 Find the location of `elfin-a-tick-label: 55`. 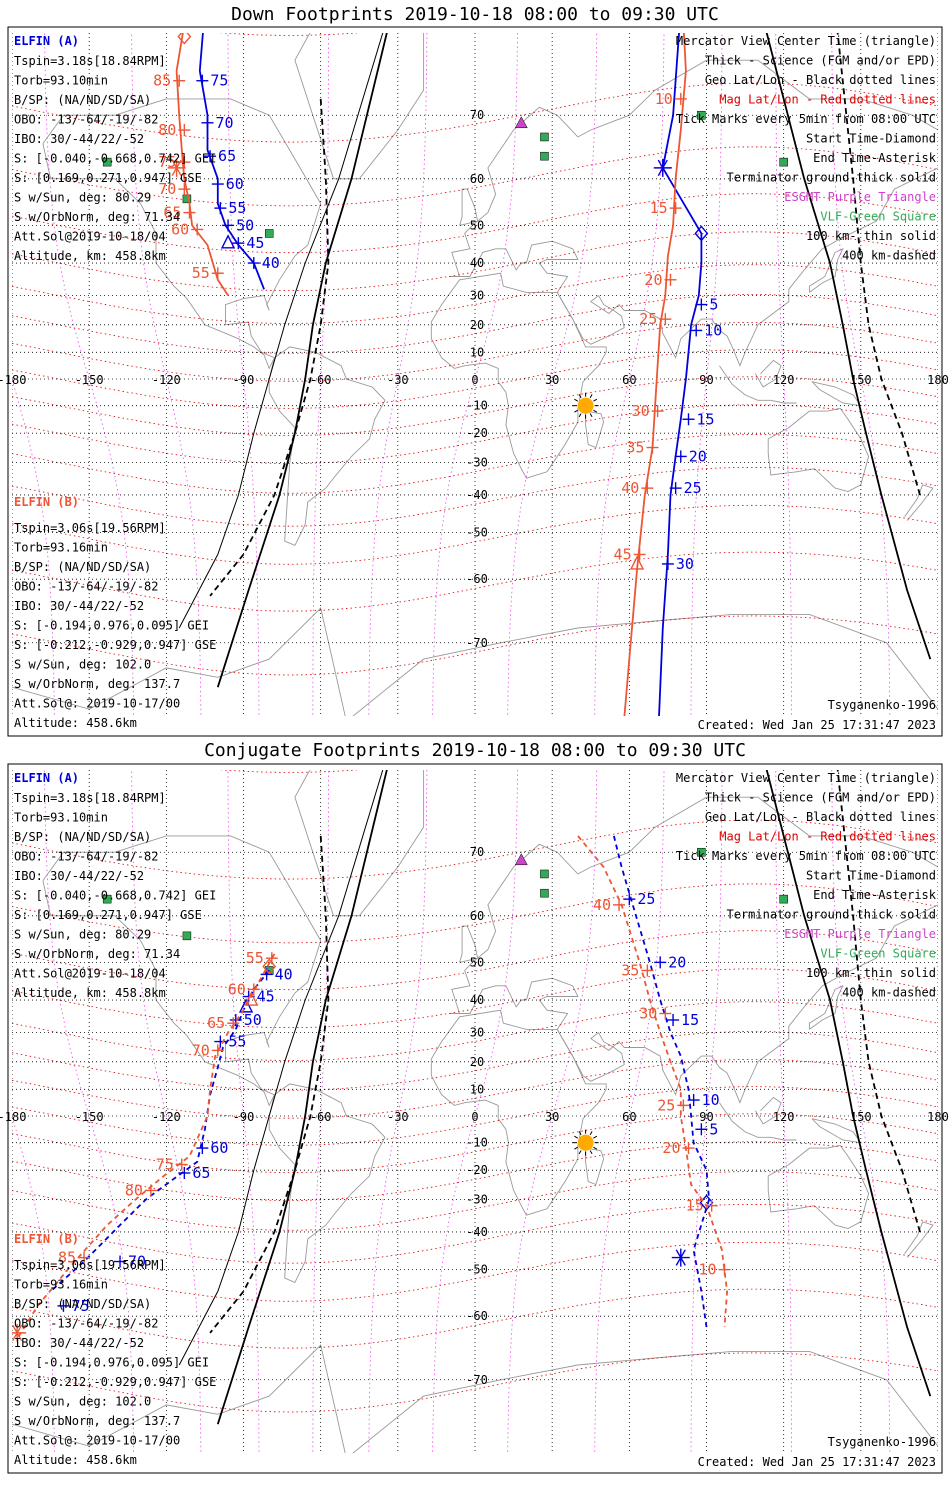

elfin-a-tick-label: 55 is located at coordinates (237, 208).